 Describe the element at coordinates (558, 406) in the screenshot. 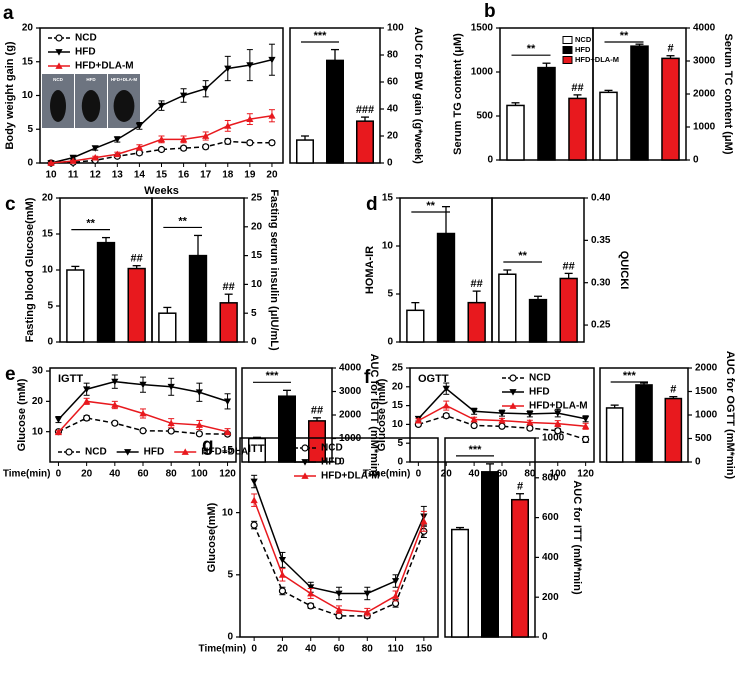

I see `legend-label: HFD+DLA-M` at that location.